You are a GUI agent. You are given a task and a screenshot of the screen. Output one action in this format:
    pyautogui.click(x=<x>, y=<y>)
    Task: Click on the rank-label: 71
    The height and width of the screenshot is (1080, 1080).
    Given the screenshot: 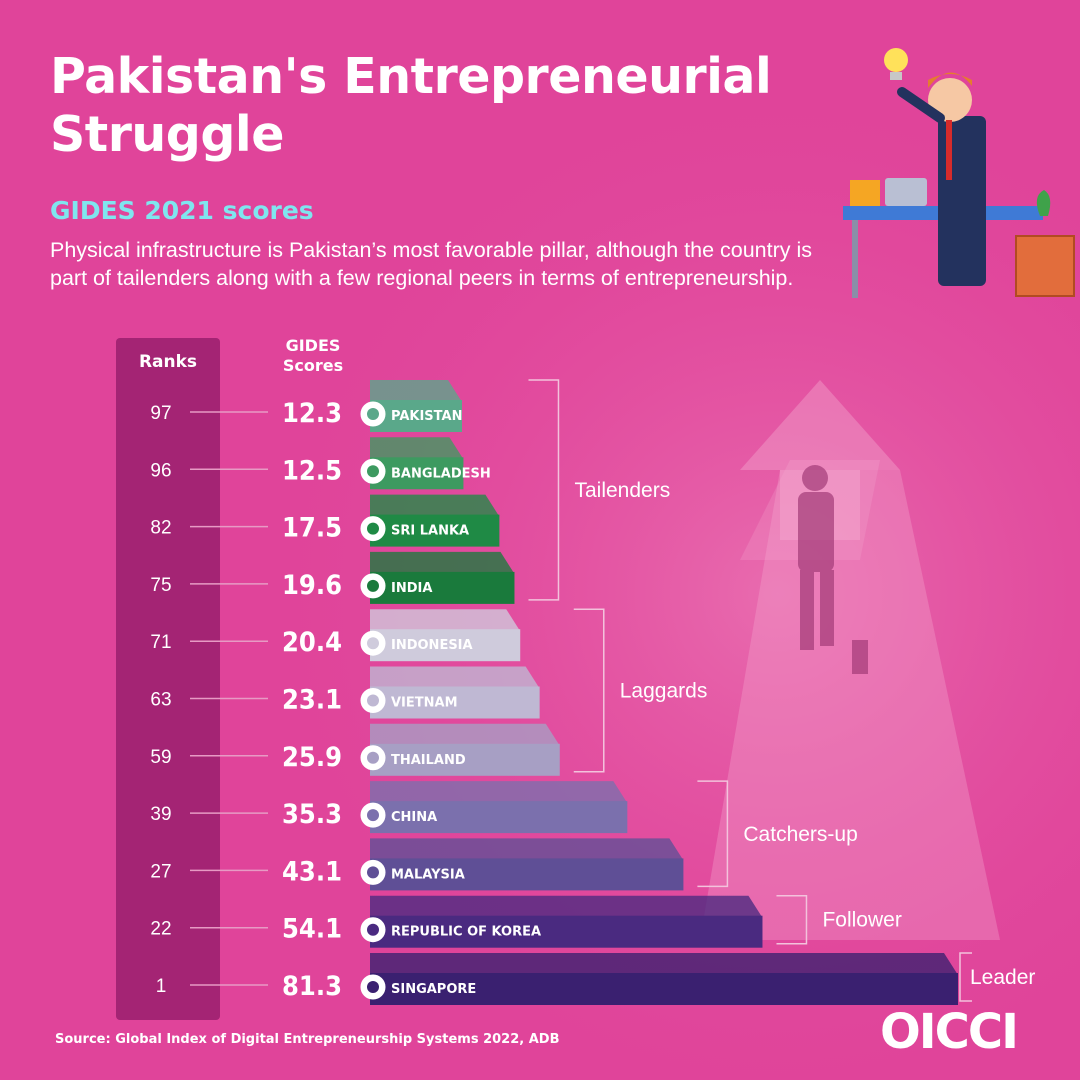 What is the action you would take?
    pyautogui.click(x=160, y=642)
    